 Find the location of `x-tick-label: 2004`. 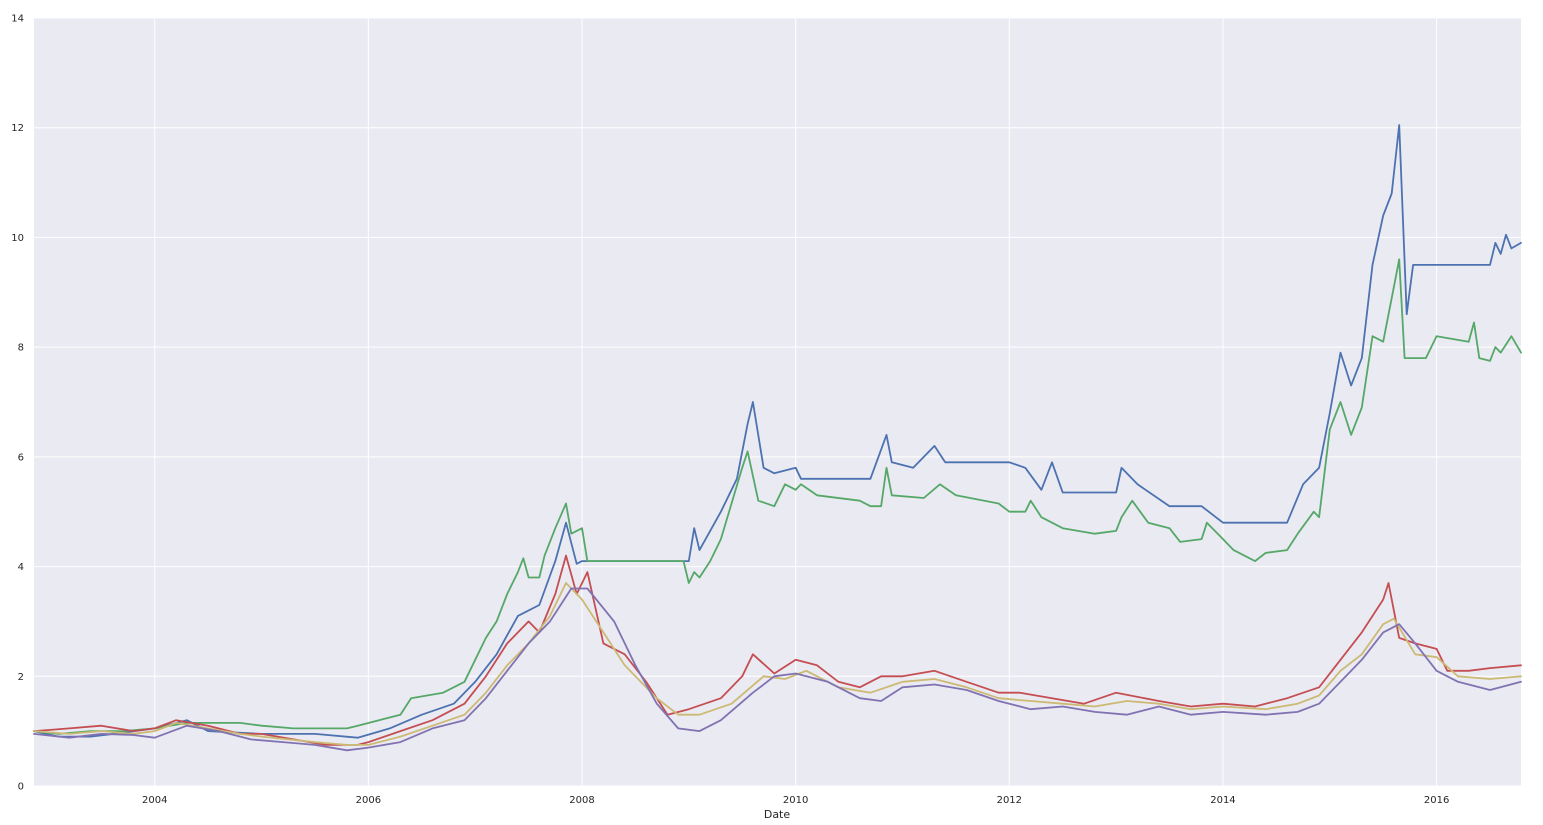

x-tick-label: 2004 is located at coordinates (154, 800).